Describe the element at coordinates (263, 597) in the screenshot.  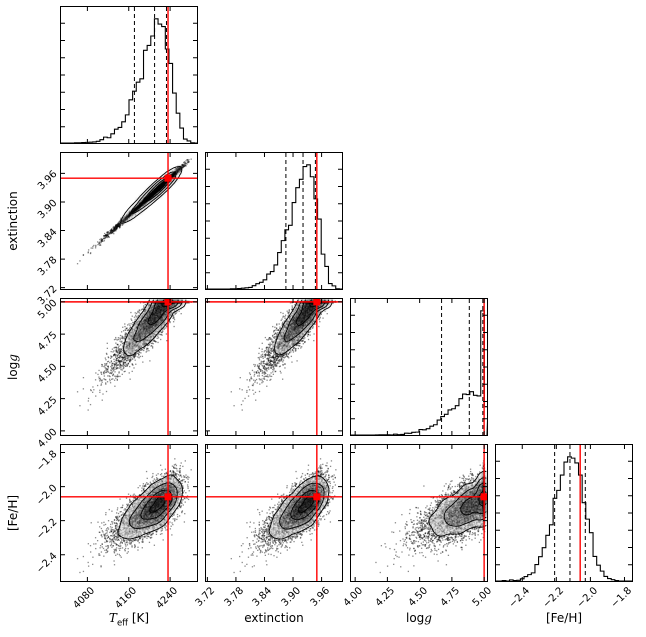
I see `x-tick-label-extinction-2: 3.84` at that location.